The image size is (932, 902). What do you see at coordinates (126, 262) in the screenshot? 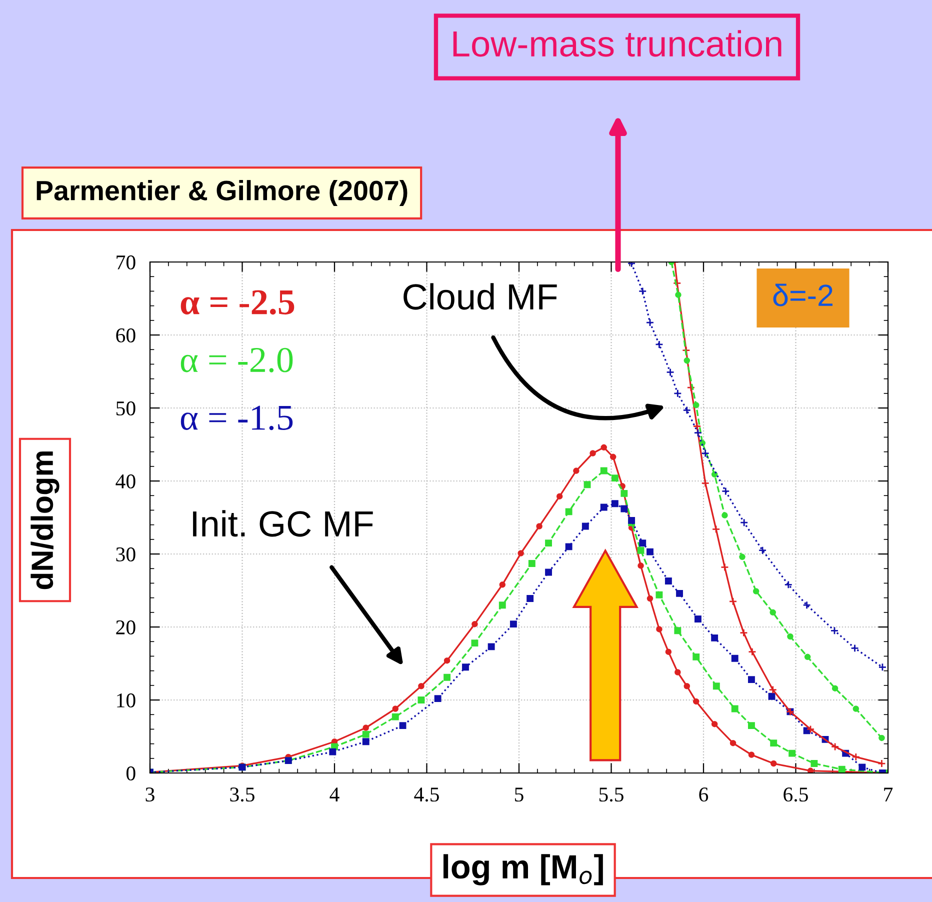
I see `y-tick-label: 70` at bounding box center [126, 262].